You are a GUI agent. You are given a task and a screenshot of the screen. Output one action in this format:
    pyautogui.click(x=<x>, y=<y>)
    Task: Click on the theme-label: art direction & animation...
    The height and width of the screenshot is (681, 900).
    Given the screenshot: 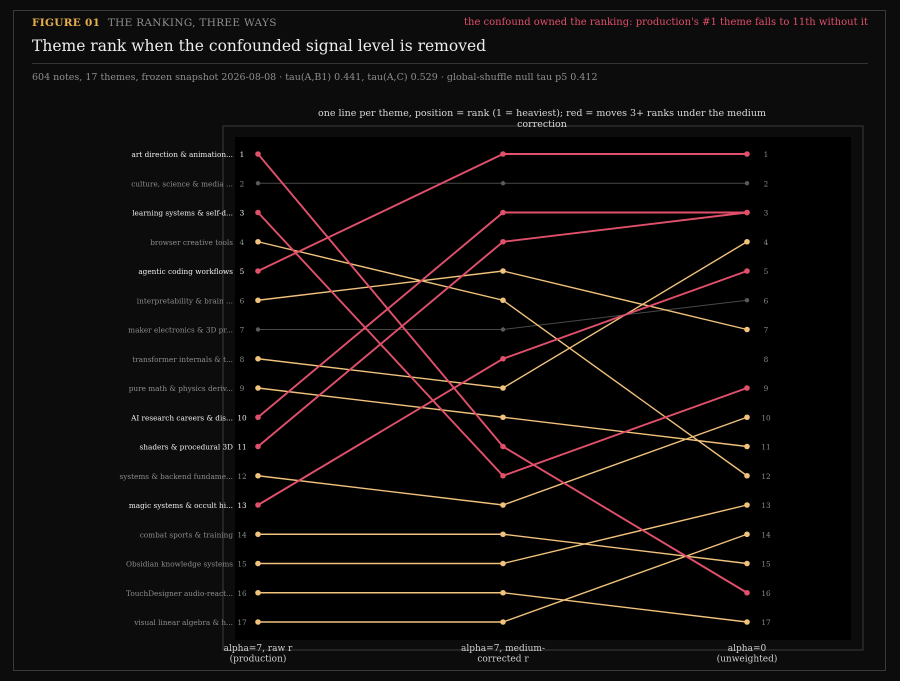 What is the action you would take?
    pyautogui.click(x=182, y=154)
    